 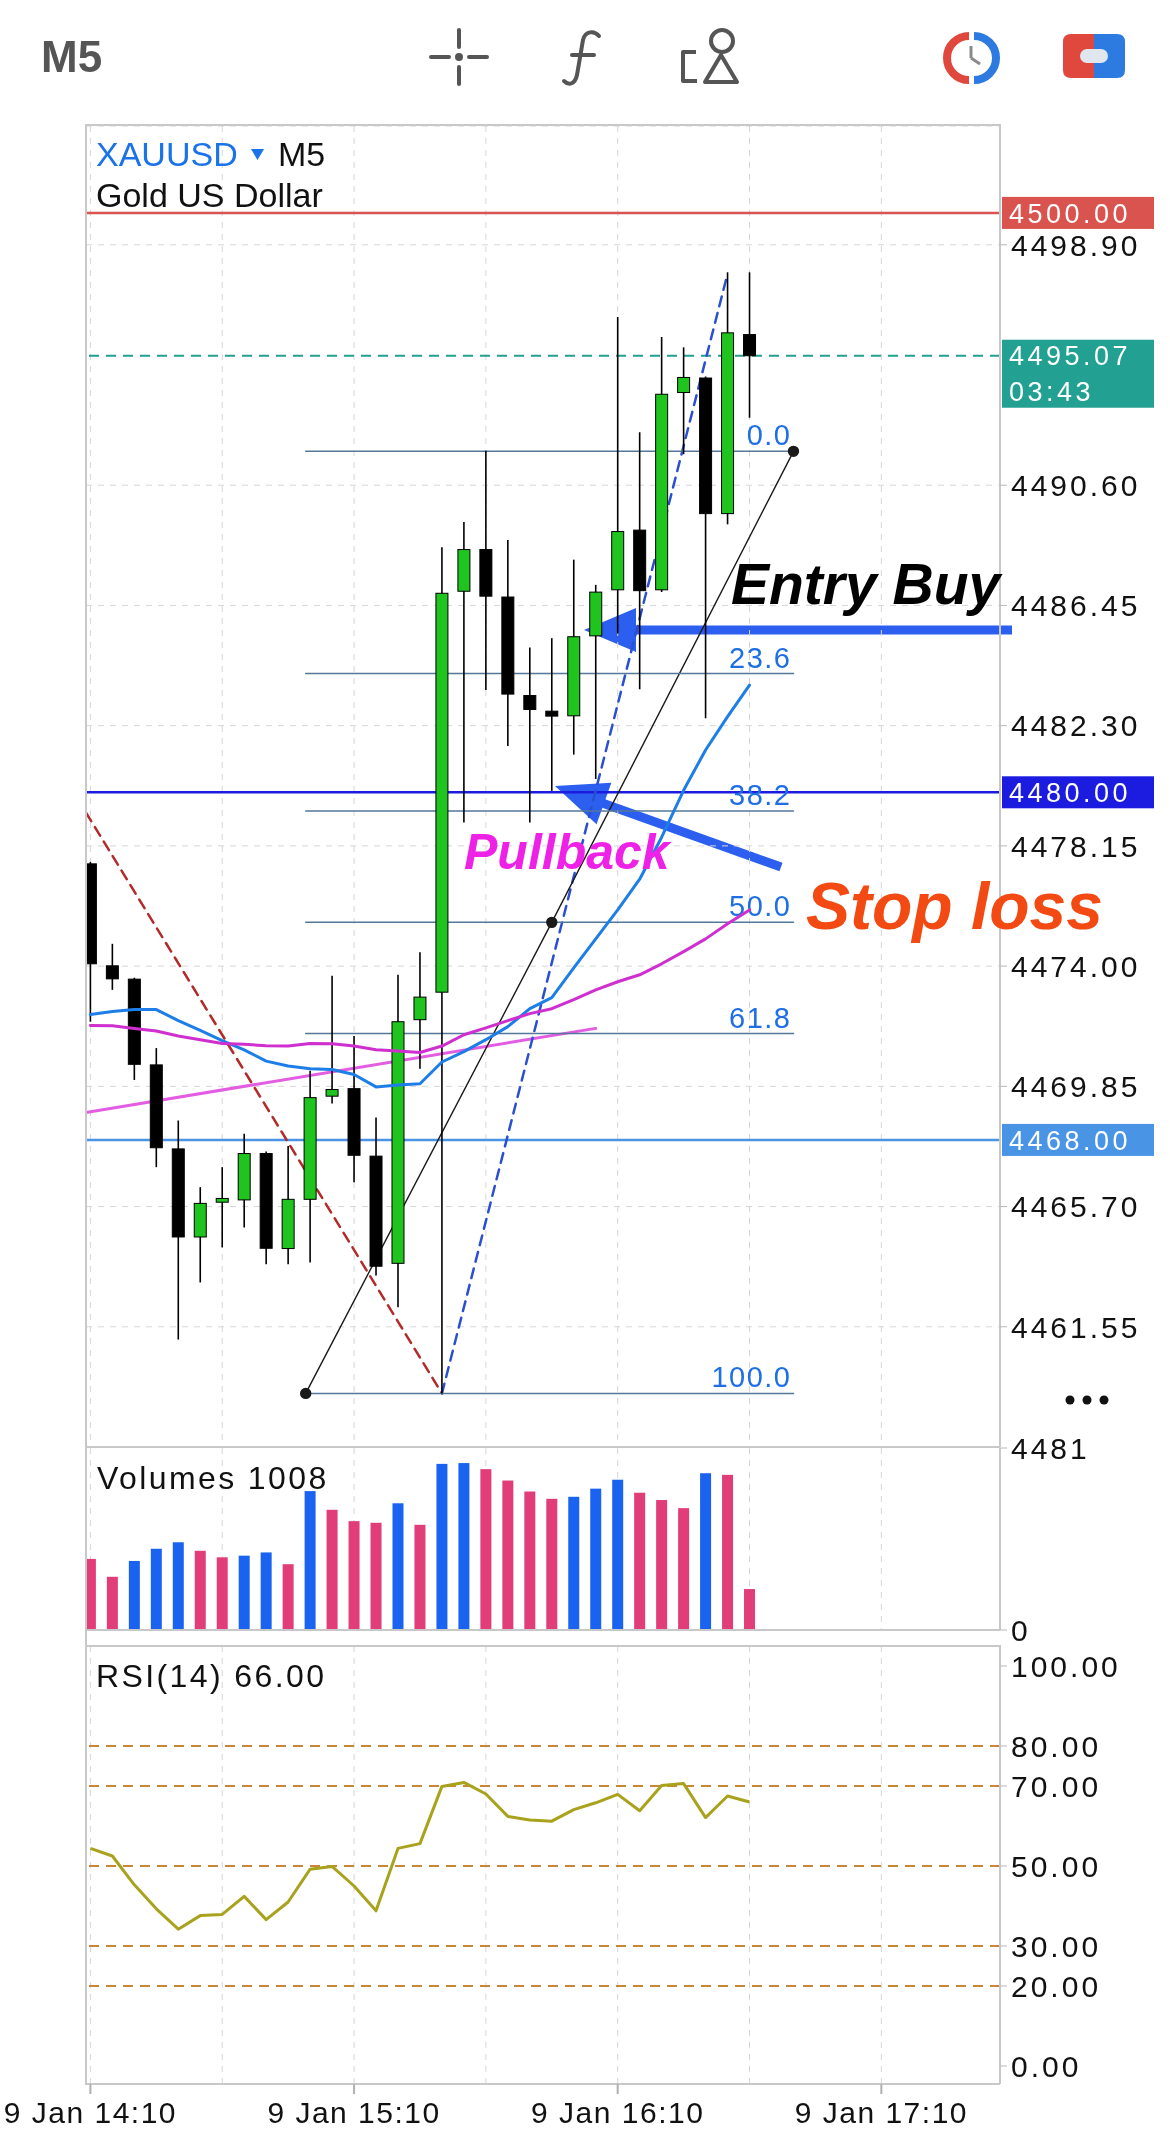 What do you see at coordinates (760, 1017) in the screenshot?
I see `series-label: 61.8` at bounding box center [760, 1017].